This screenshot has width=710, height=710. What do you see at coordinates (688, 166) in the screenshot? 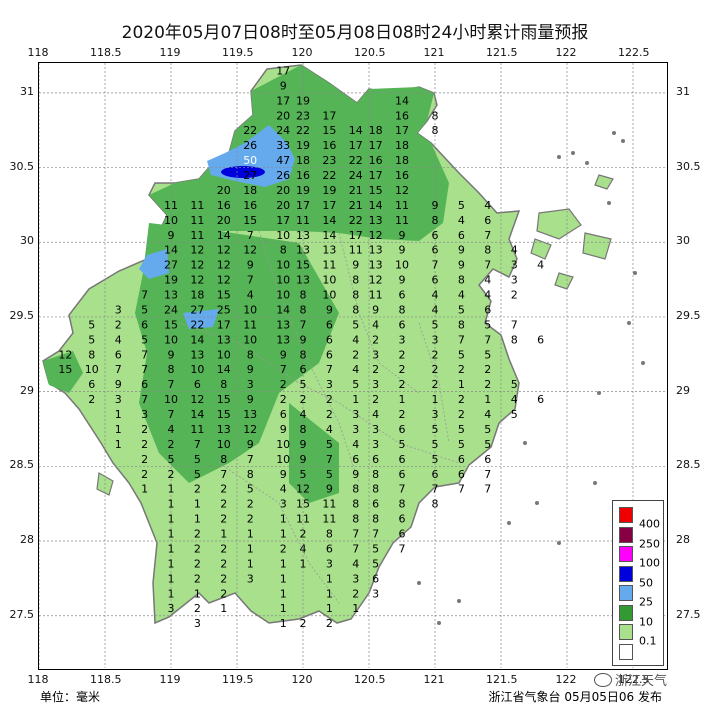
I see `lat-tick-right: 30.5` at bounding box center [688, 166].